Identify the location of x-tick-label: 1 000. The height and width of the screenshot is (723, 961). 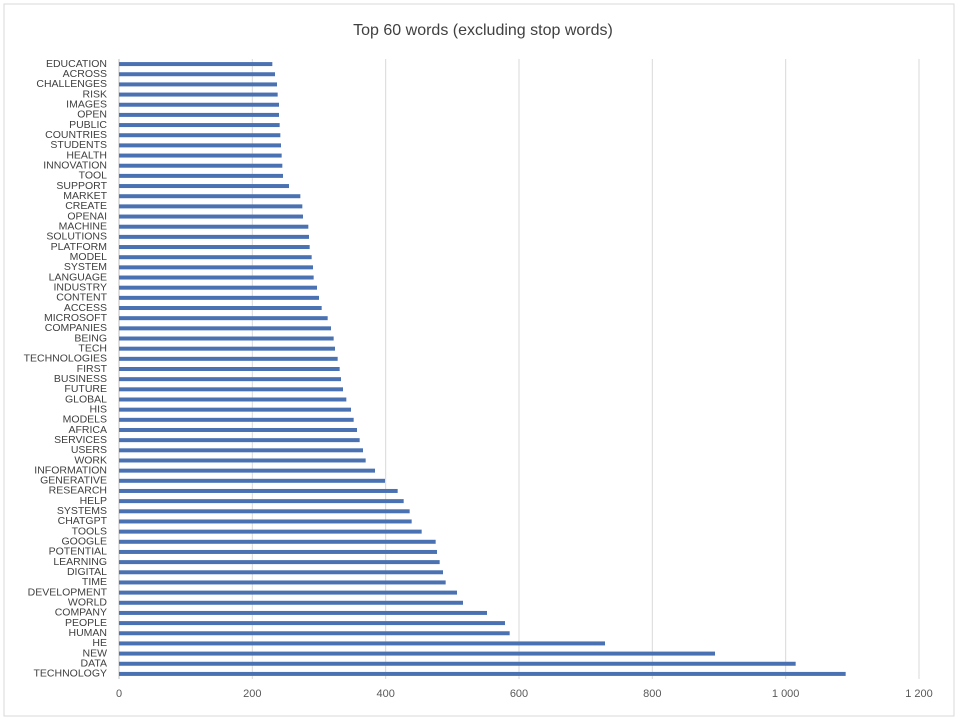
(786, 694).